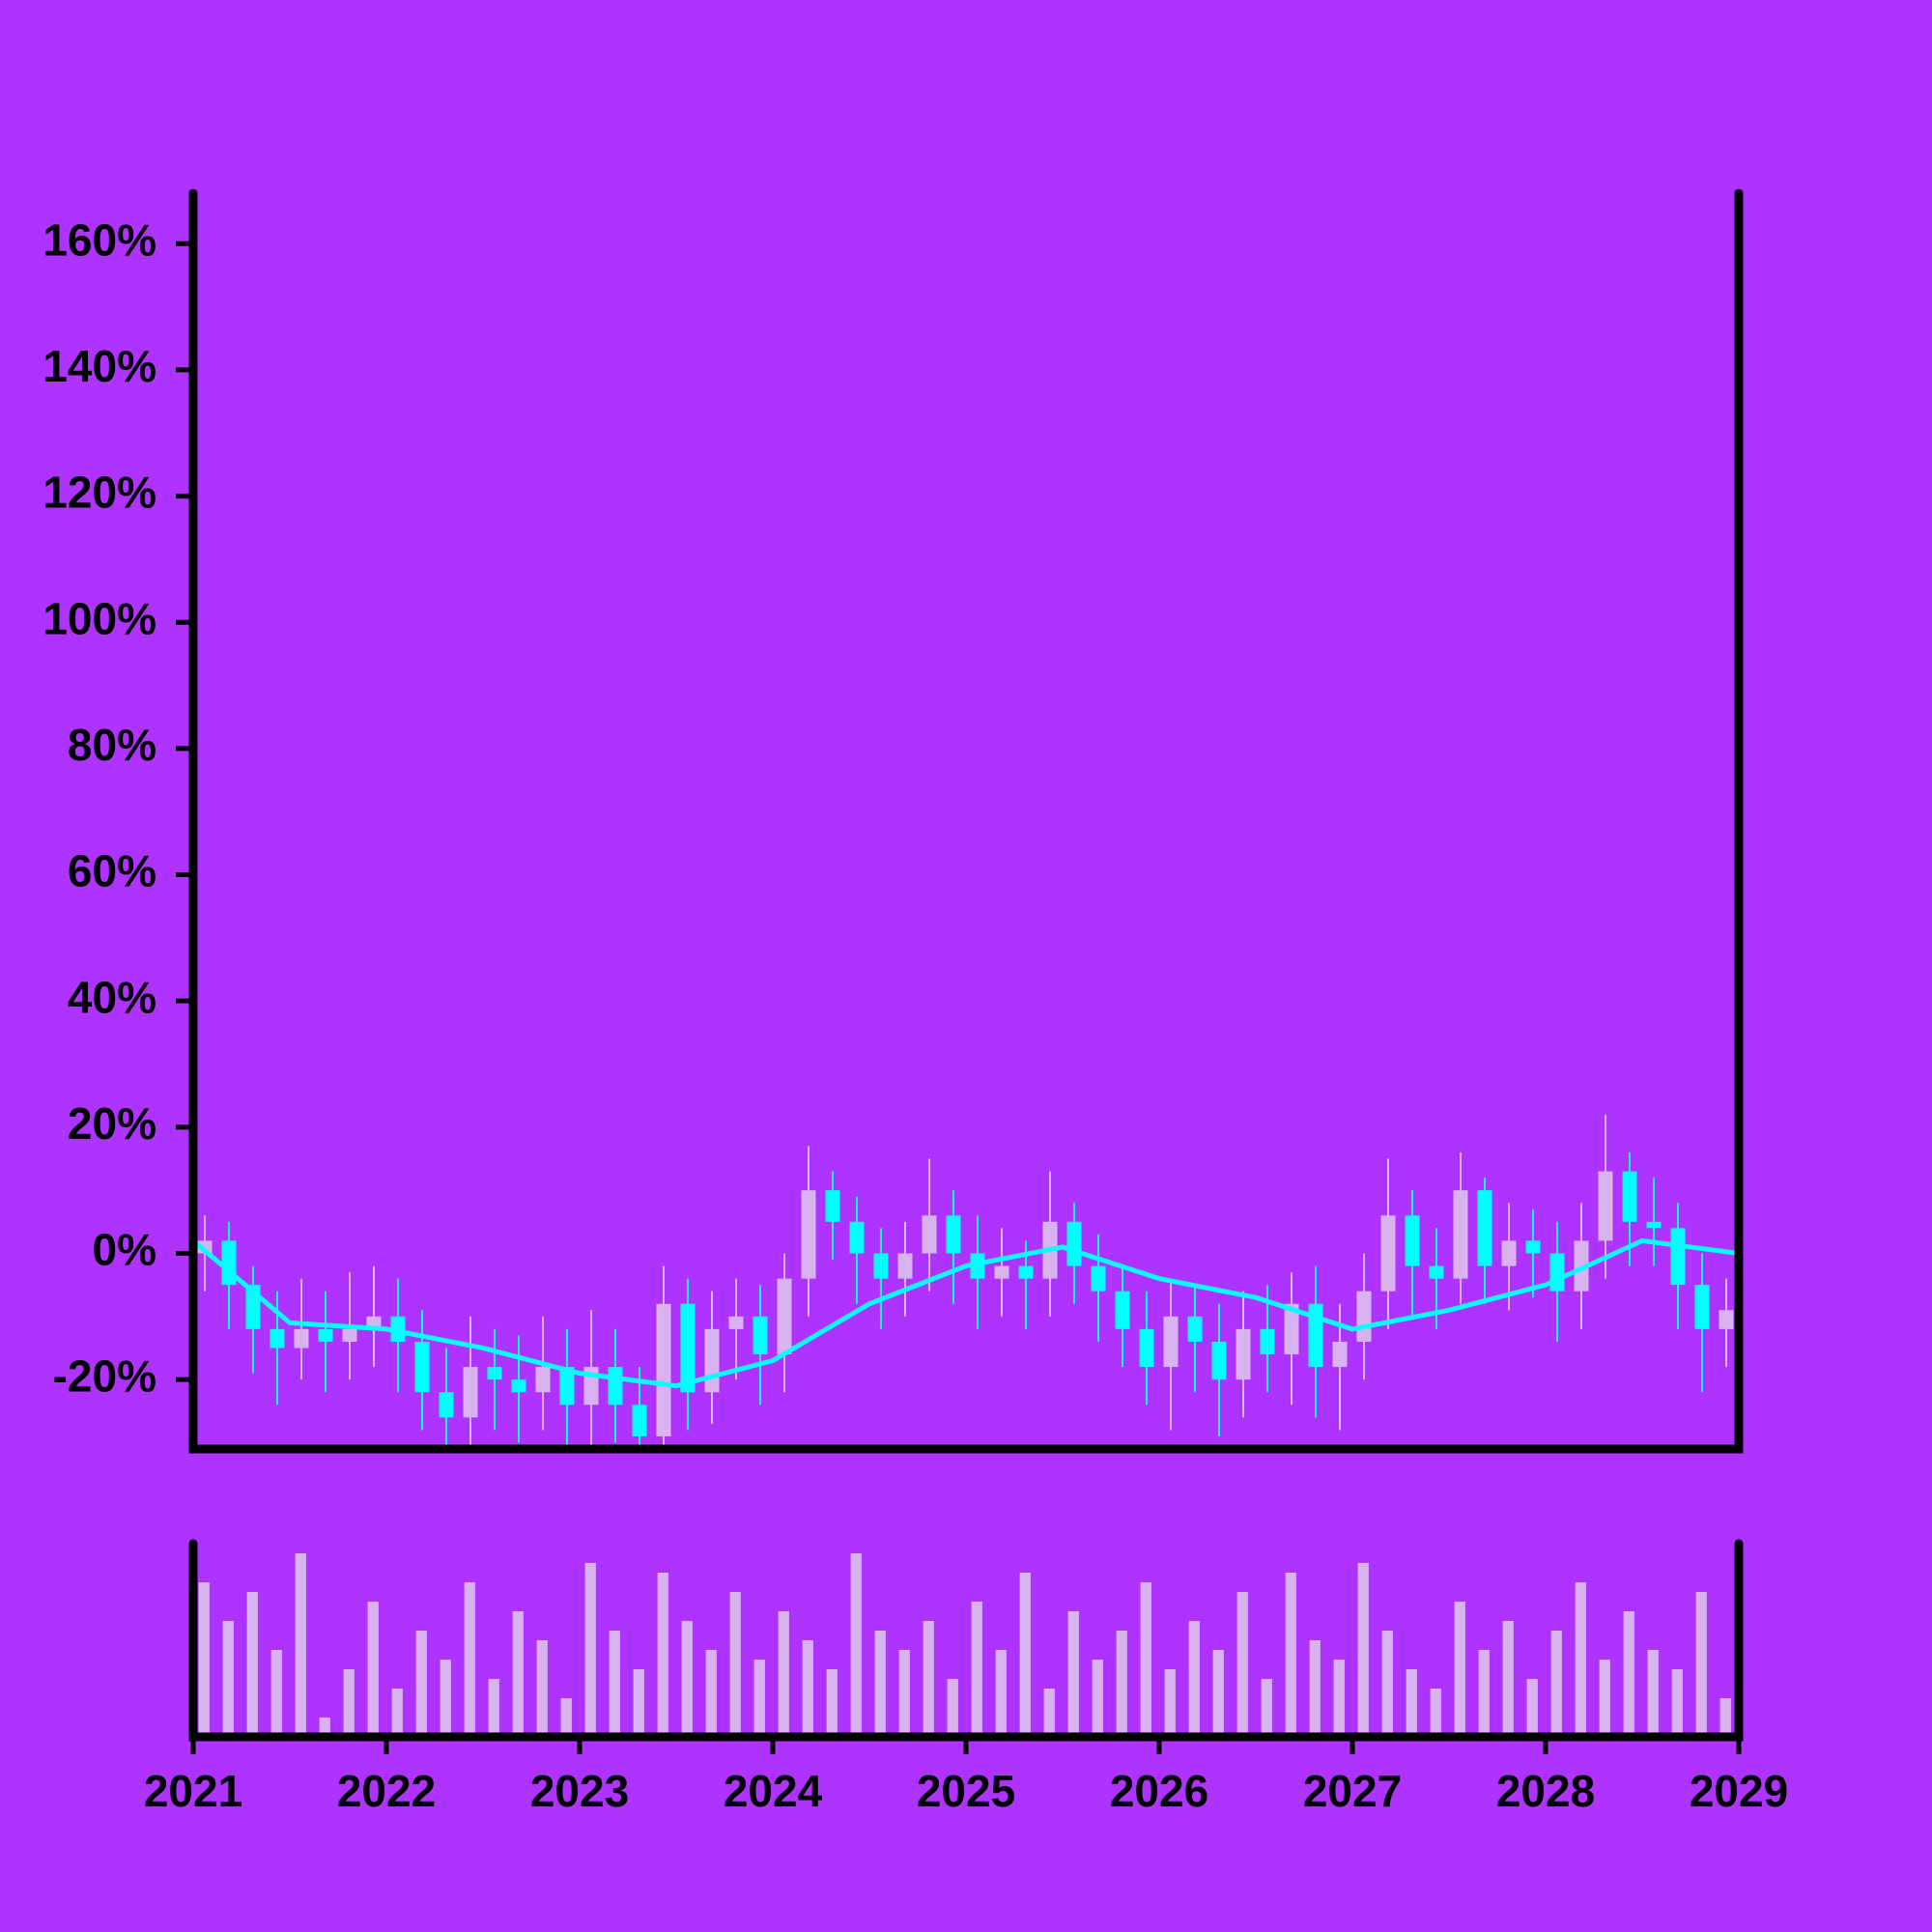 Image resolution: width=1932 pixels, height=1932 pixels. What do you see at coordinates (1545, 1791) in the screenshot?
I see `x-tick-label: 2028` at bounding box center [1545, 1791].